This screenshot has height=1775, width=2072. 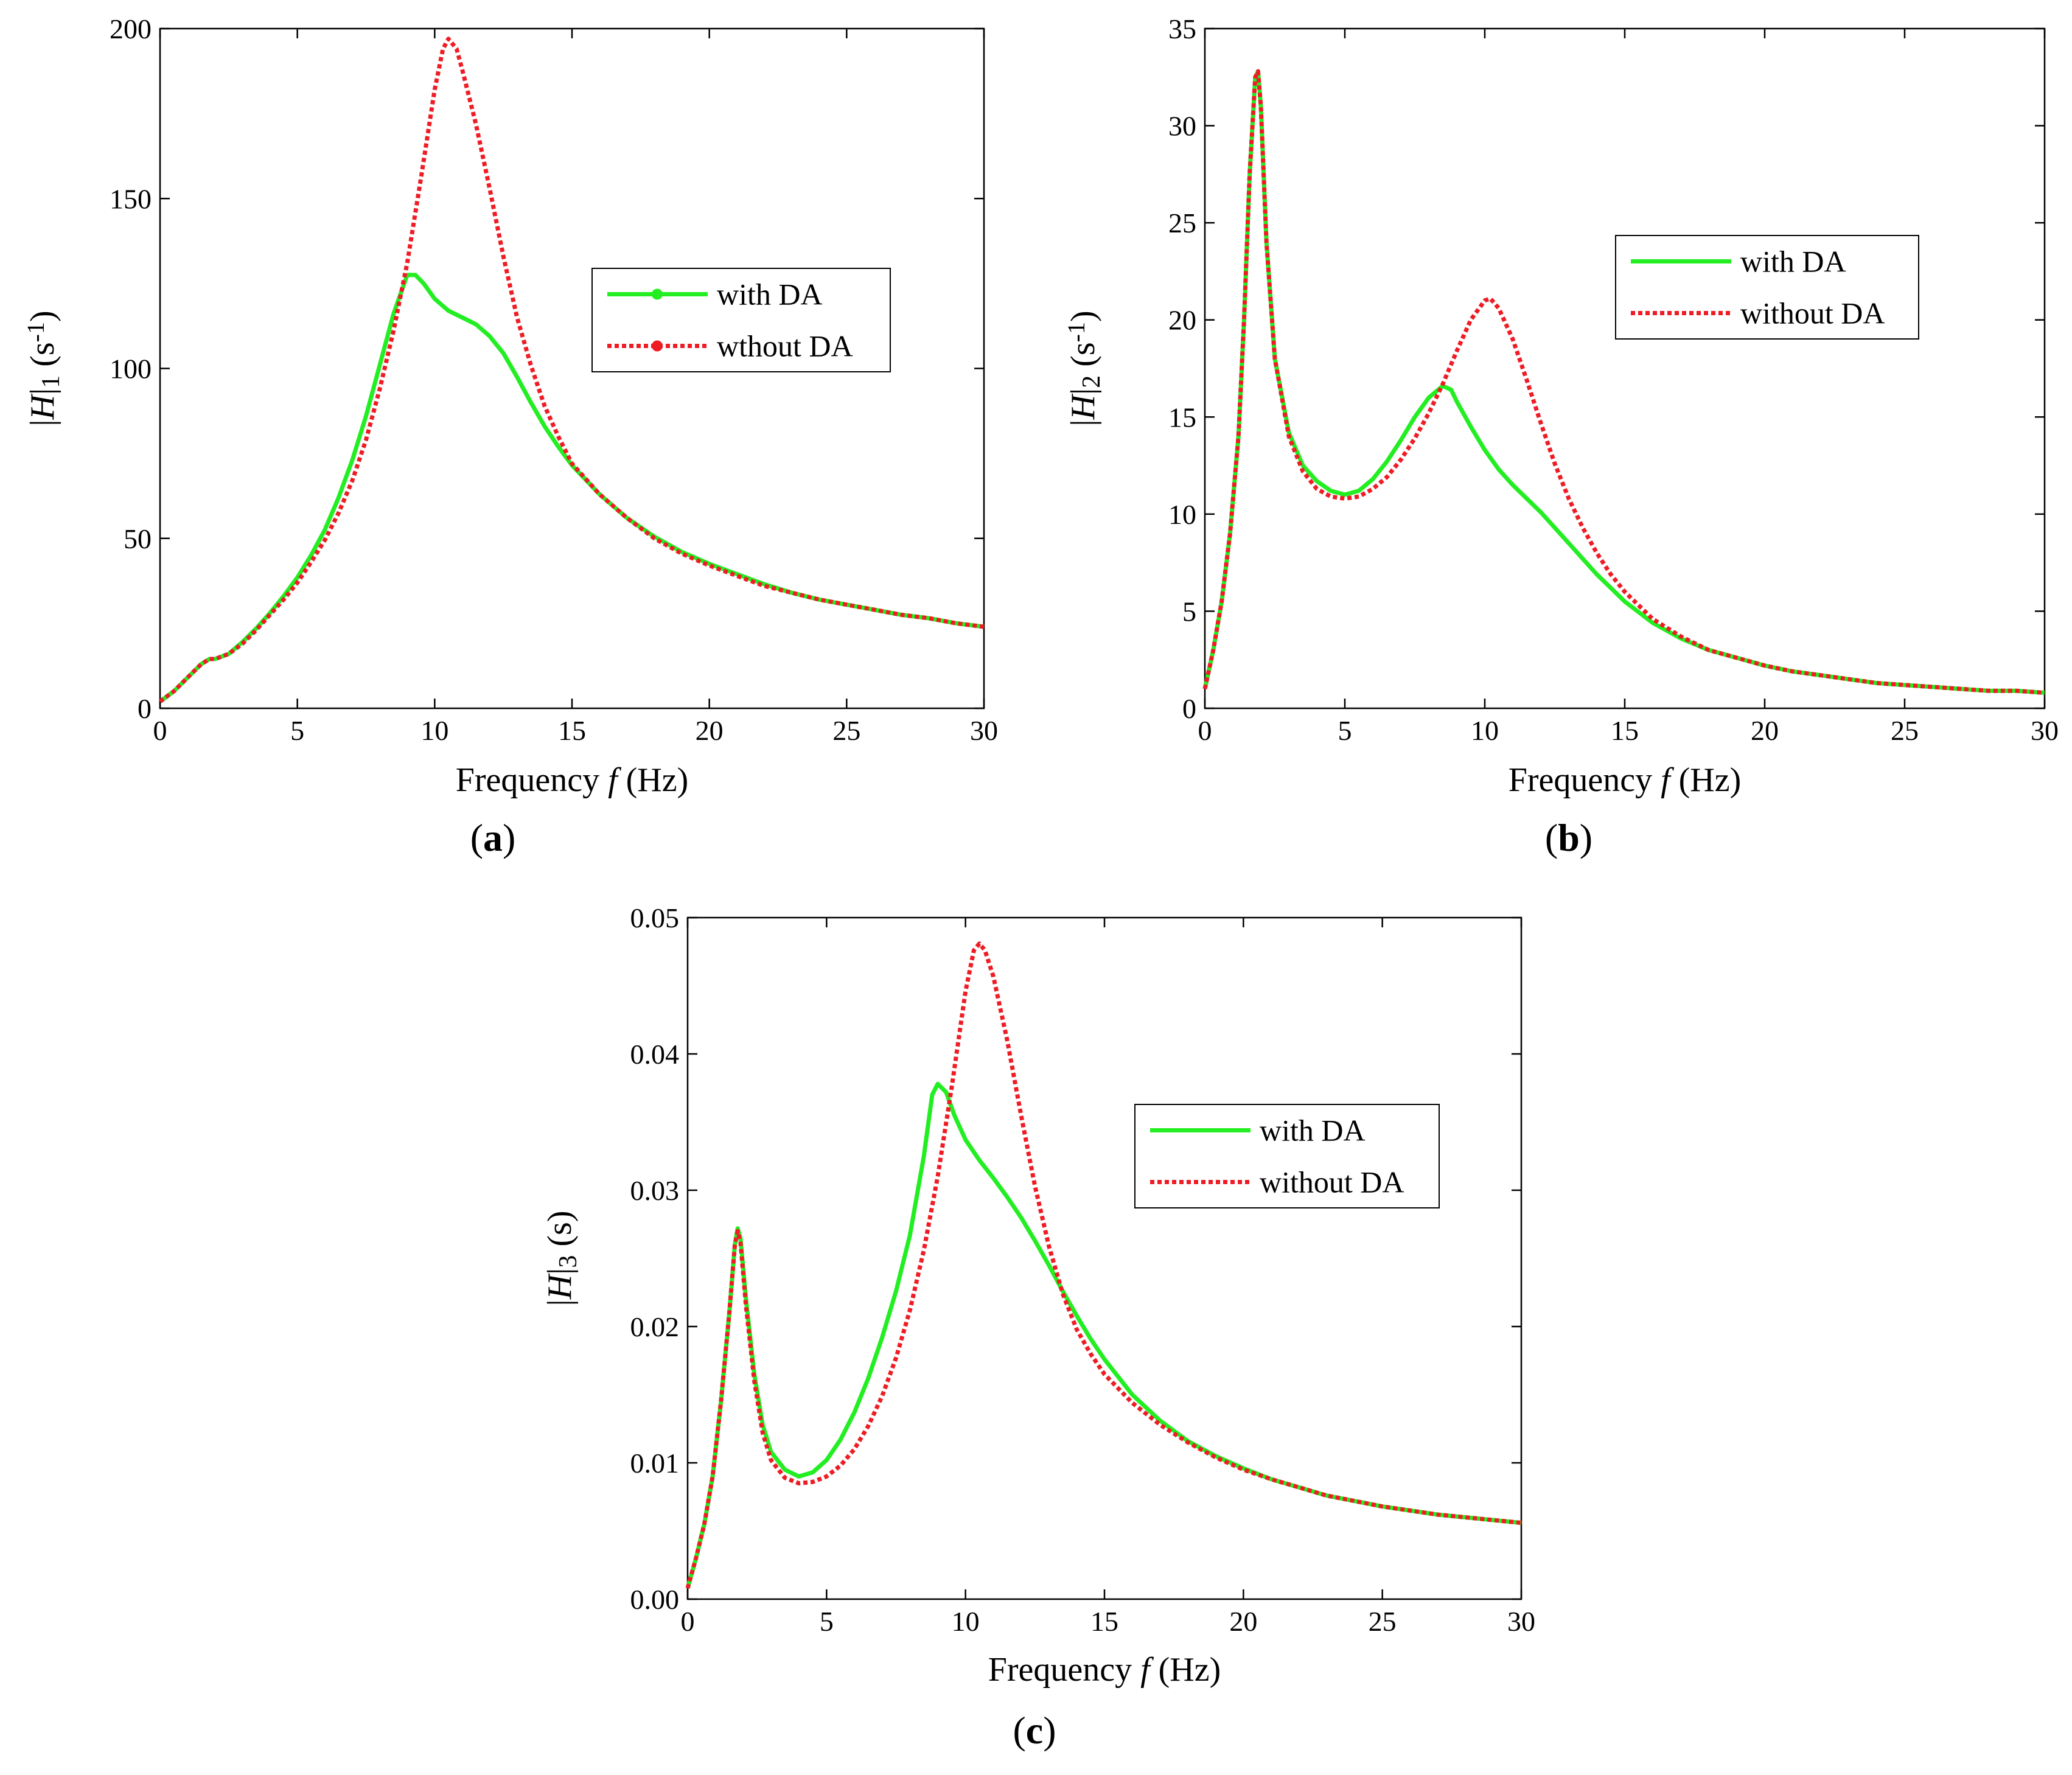 I want to click on panel-label-b: (b), so click(x=1568, y=837).